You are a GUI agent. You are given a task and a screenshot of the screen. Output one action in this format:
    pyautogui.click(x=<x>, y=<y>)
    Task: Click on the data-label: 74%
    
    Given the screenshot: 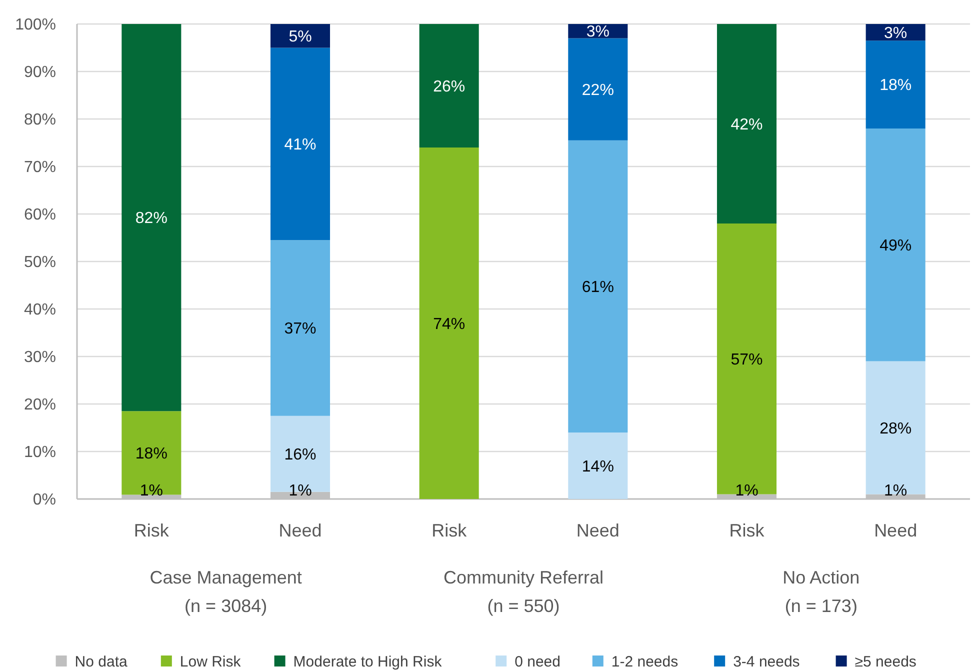 What is the action you would take?
    pyautogui.click(x=449, y=324)
    